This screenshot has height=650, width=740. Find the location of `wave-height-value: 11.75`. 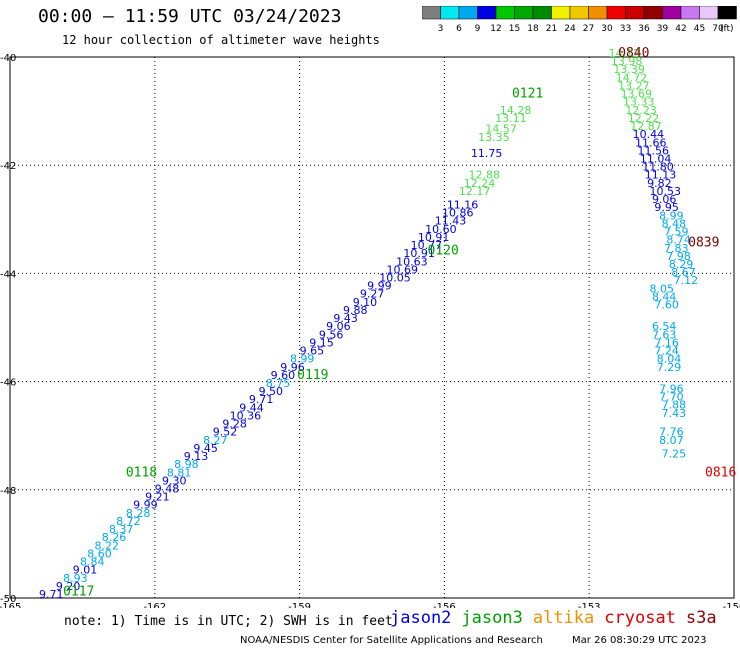

wave-height-value: 11.75 is located at coordinates (487, 153).